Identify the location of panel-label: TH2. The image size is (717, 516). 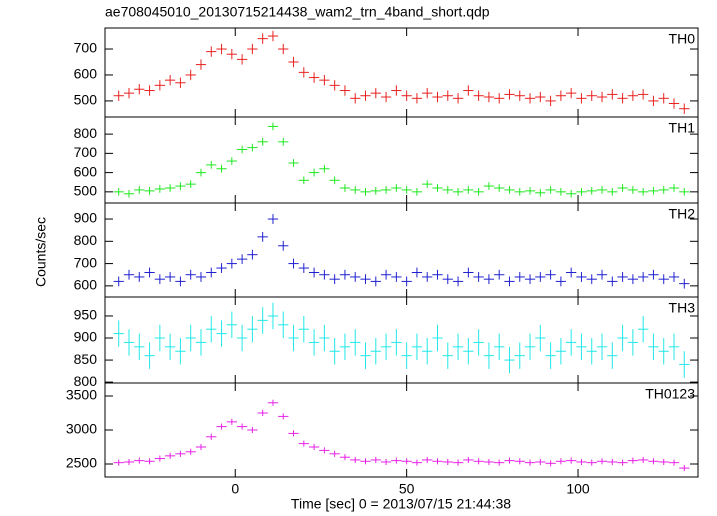
(682, 214).